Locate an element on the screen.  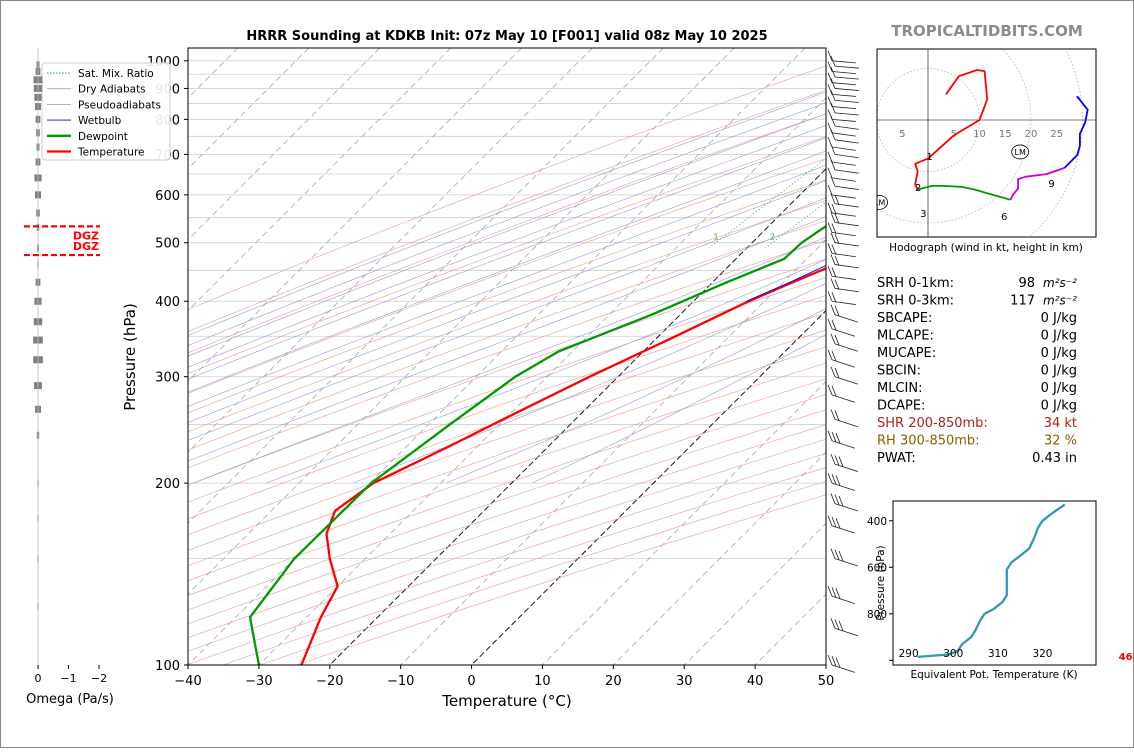
stat-row: RH 300-850mb: 32 % is located at coordinates (977, 441).